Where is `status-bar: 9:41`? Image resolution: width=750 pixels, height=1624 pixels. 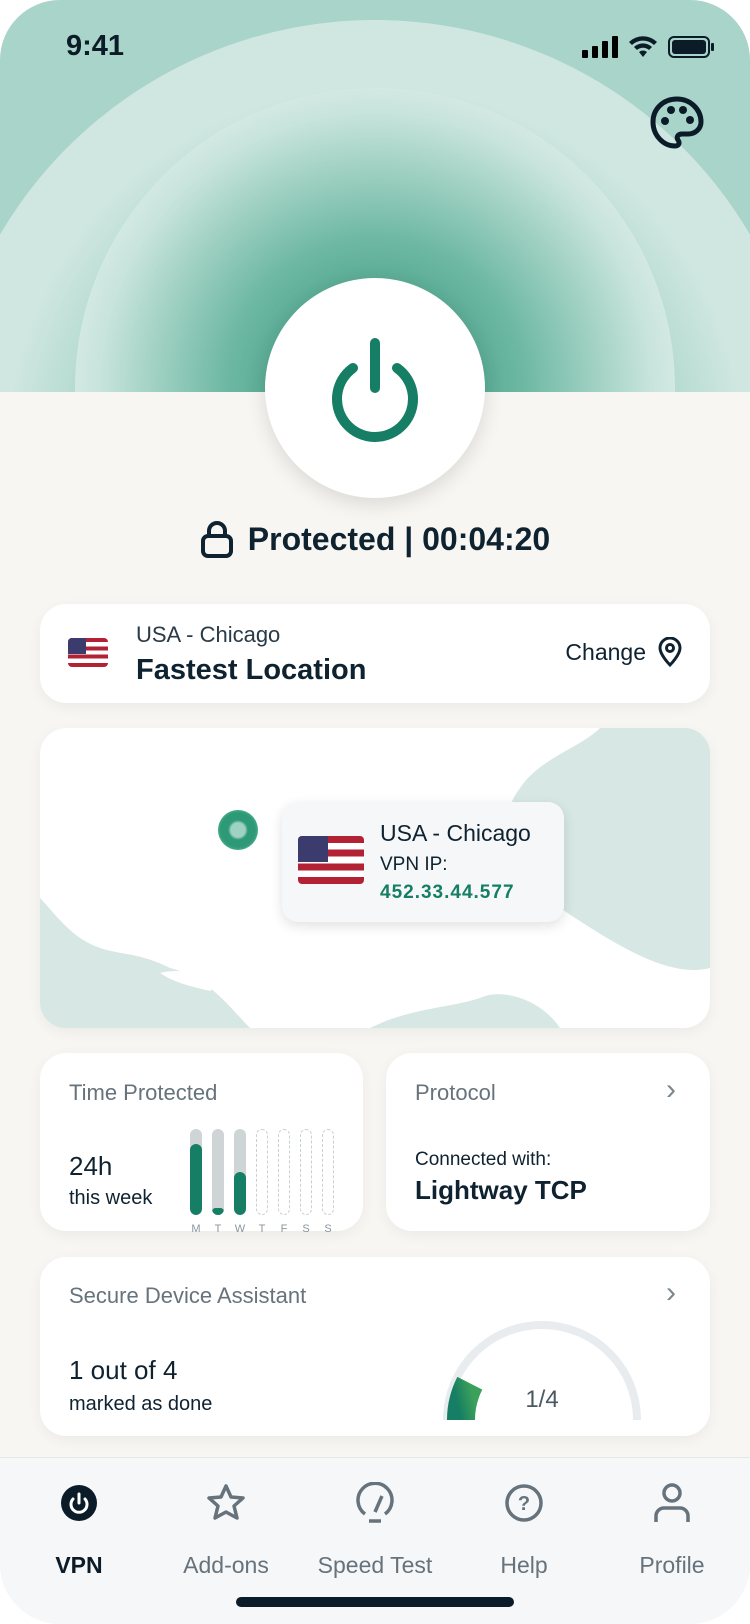
status-bar: 9:41 is located at coordinates (375, 48).